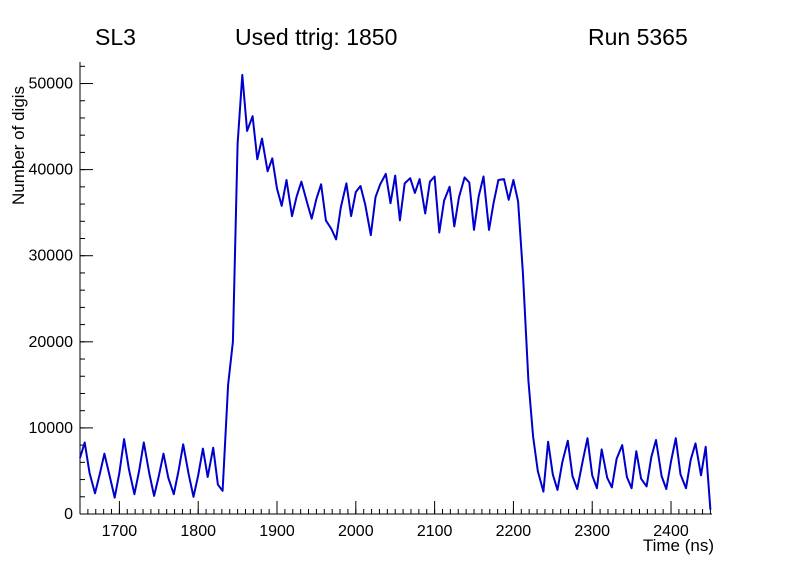 Image resolution: width=796 pixels, height=572 pixels. I want to click on x-tick-label: 1700, so click(120, 531).